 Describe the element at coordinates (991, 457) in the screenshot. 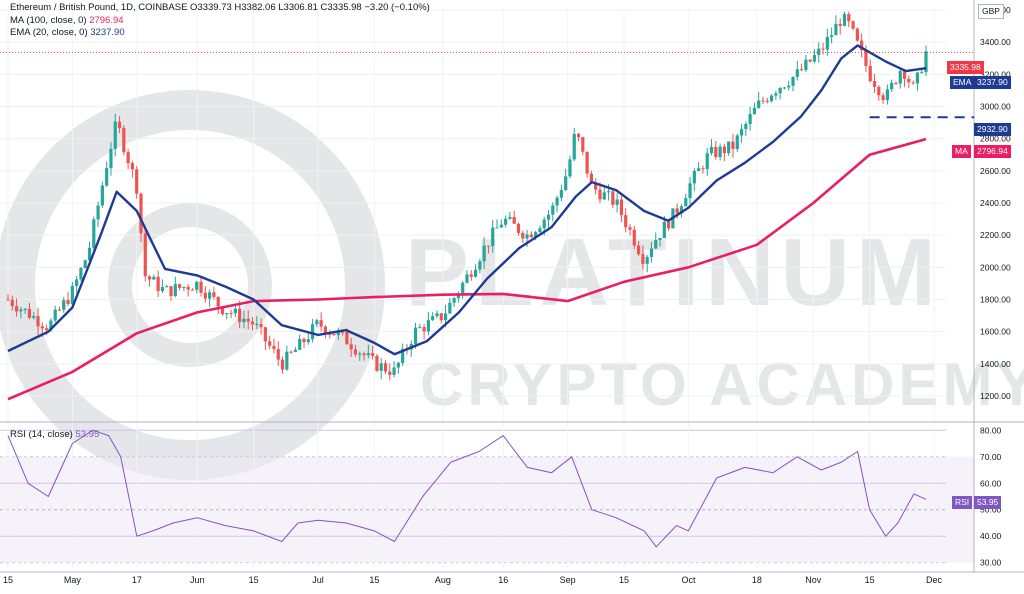

I see `rsi-tick-label: 70.00` at that location.